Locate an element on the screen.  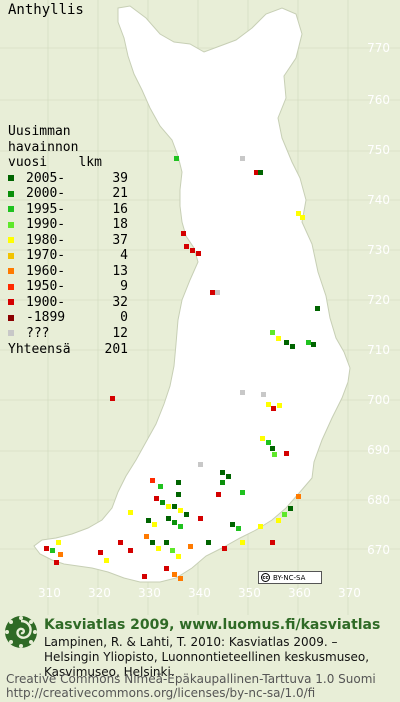
x-axis-label: 320 is located at coordinates (99, 593).